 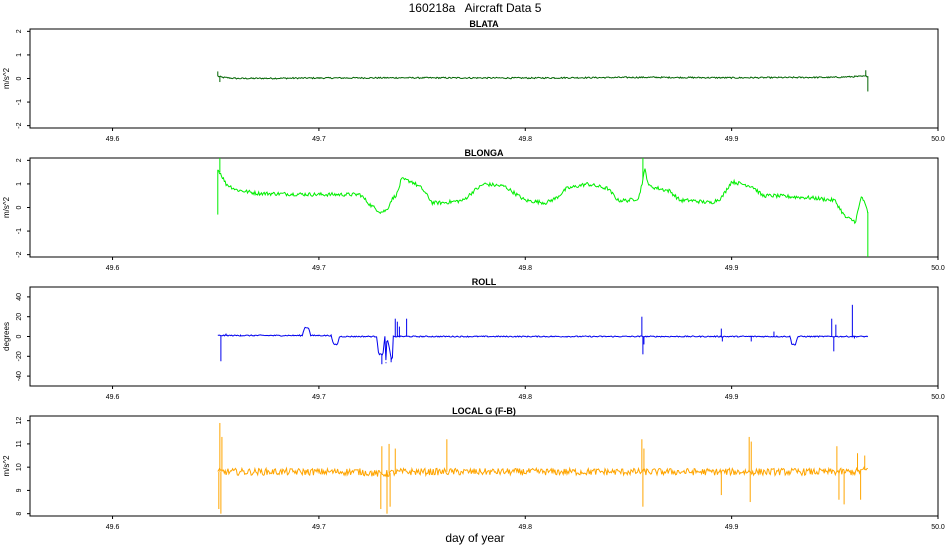 I want to click on x-axis-label: day of year, so click(x=475, y=538).